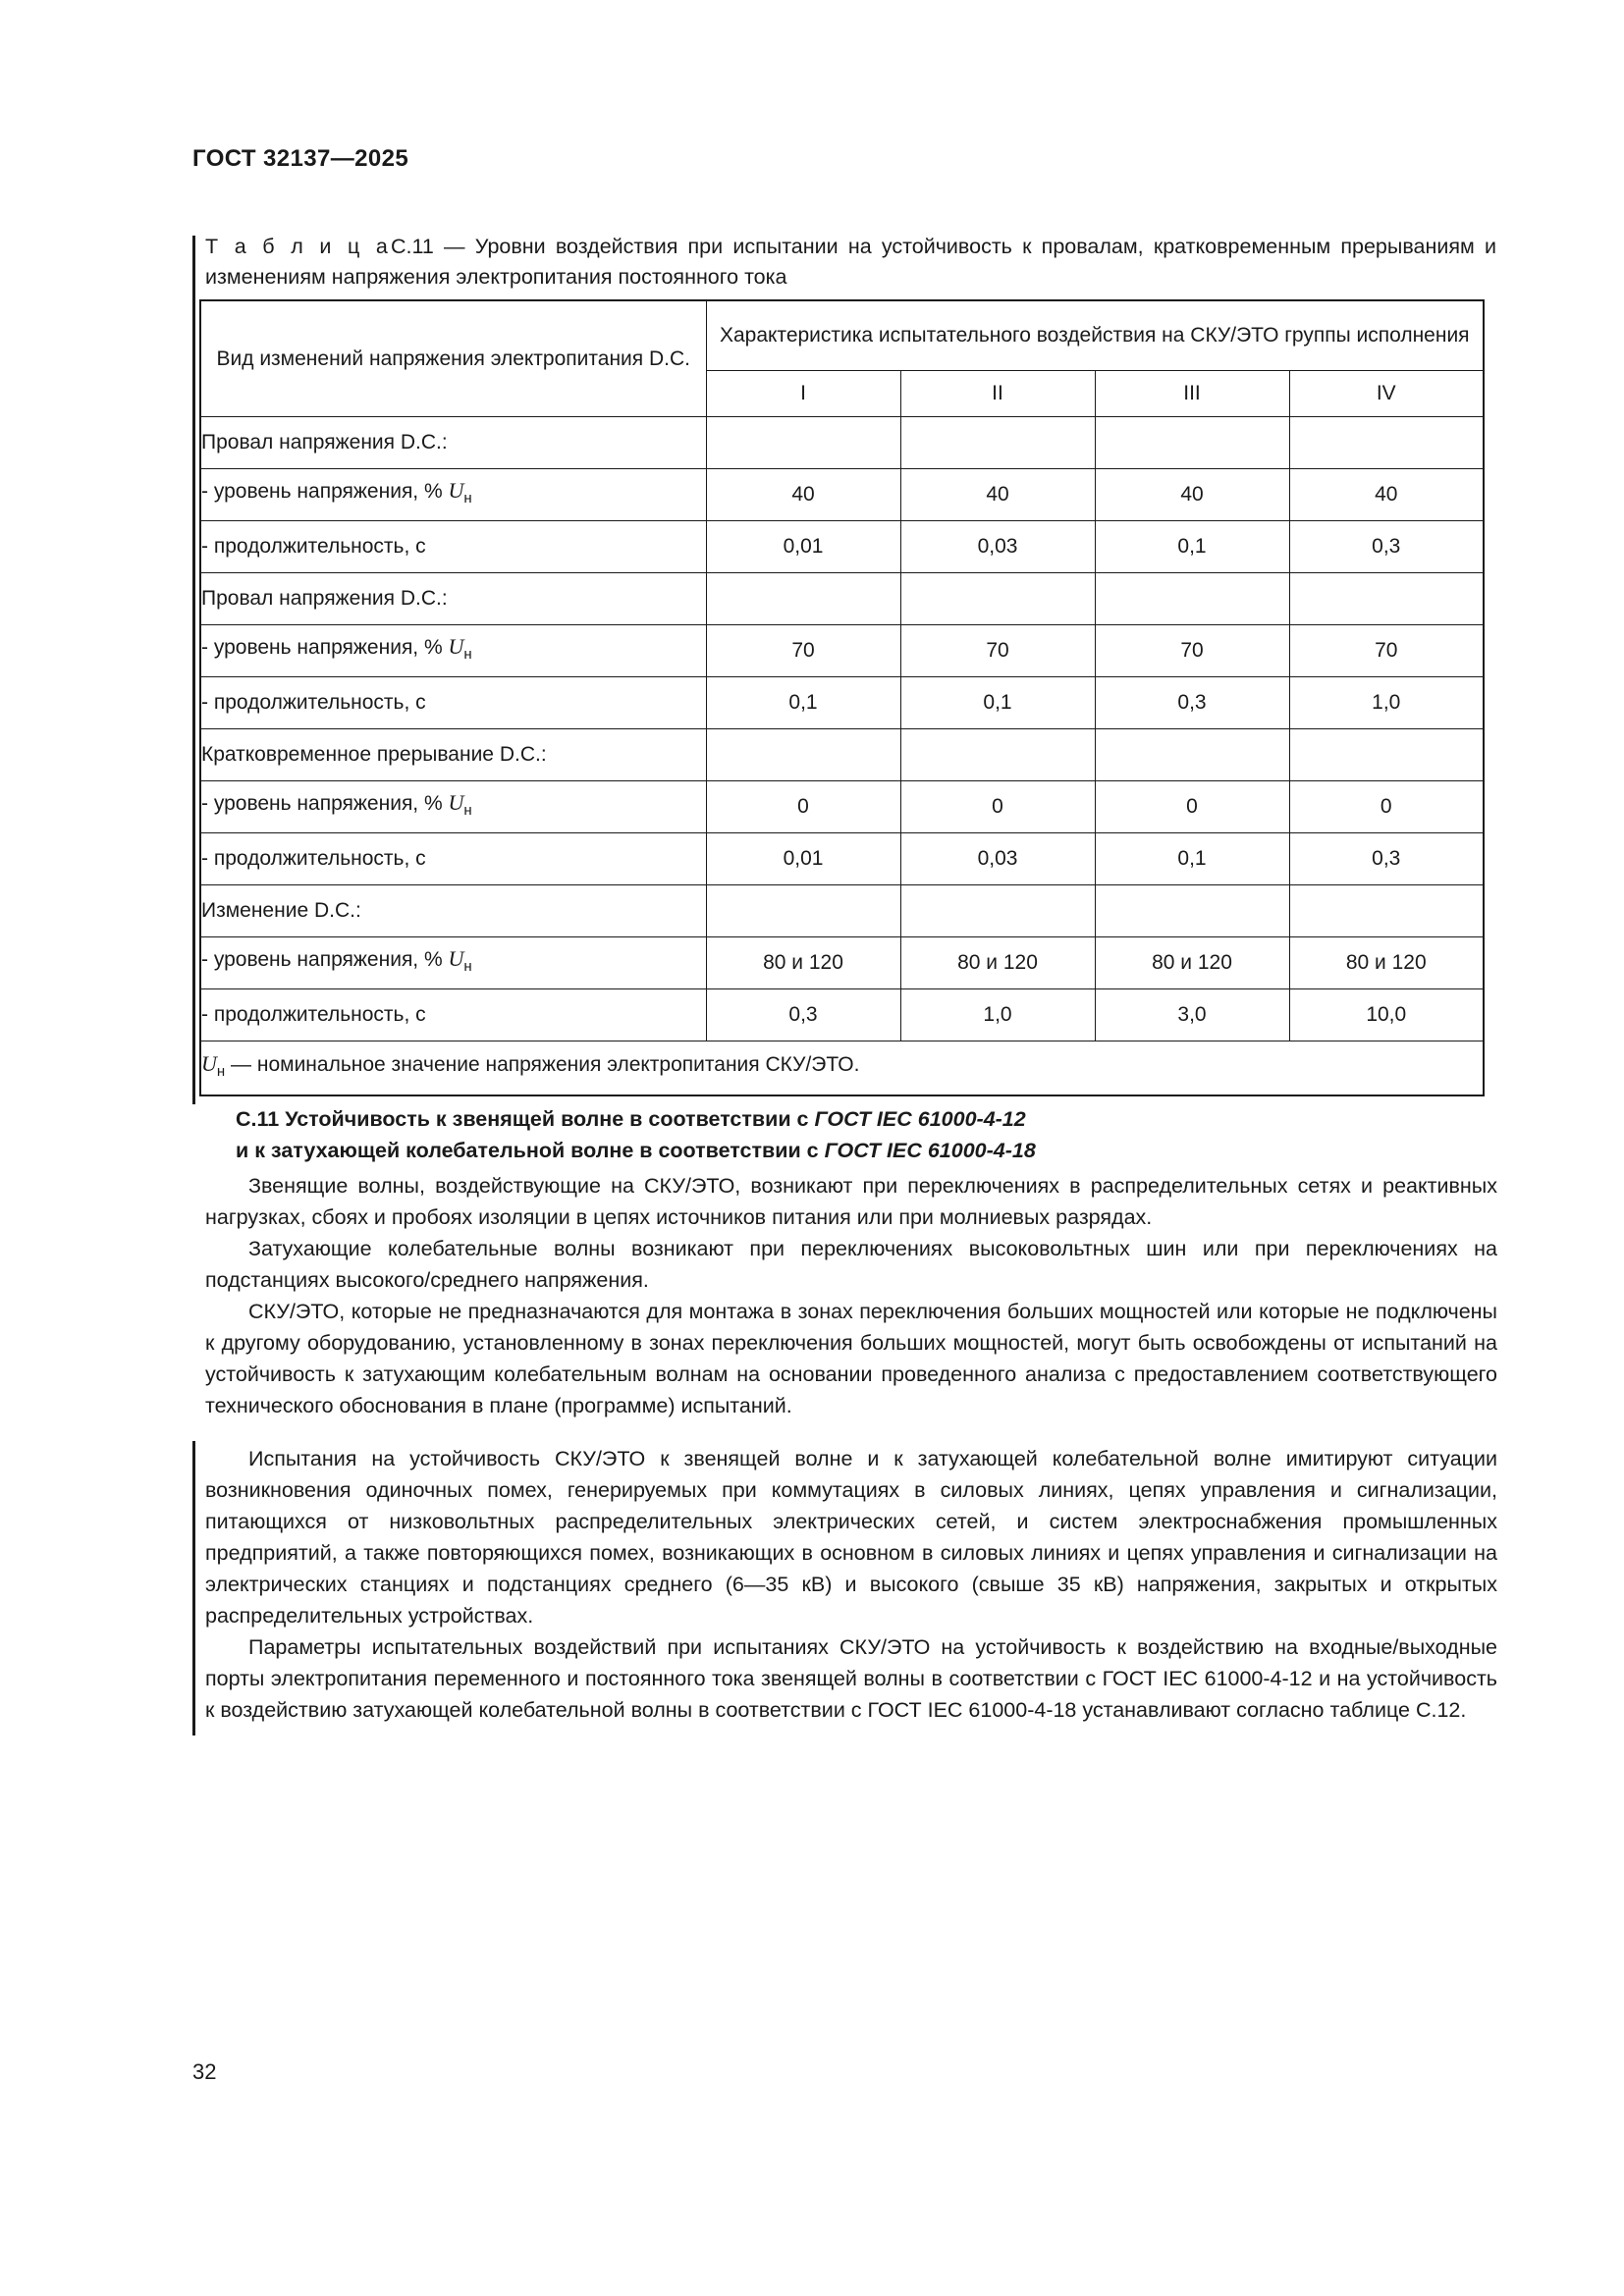 Image resolution: width=1624 pixels, height=2296 pixels. What do you see at coordinates (453, 754) in the screenshot?
I see `table-block-title: Кратковременное прерывание D.C.:` at bounding box center [453, 754].